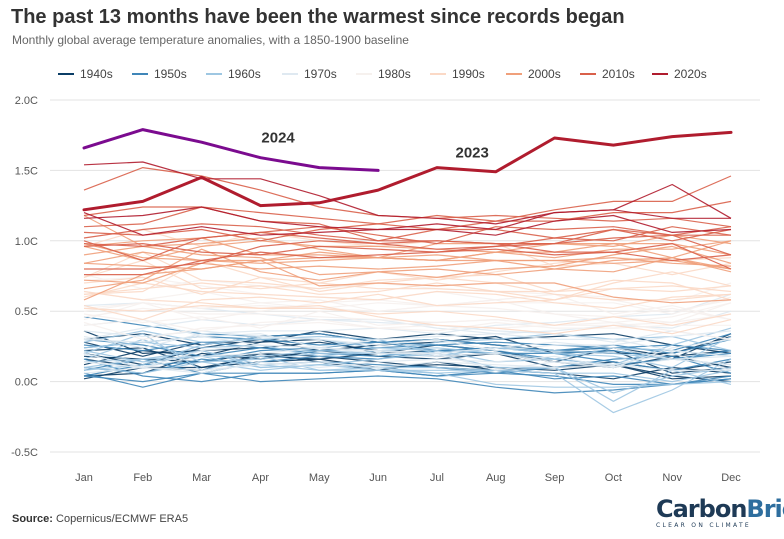 This screenshot has width=784, height=539. What do you see at coordinates (32, 519) in the screenshot?
I see `source-label: Source:` at bounding box center [32, 519].